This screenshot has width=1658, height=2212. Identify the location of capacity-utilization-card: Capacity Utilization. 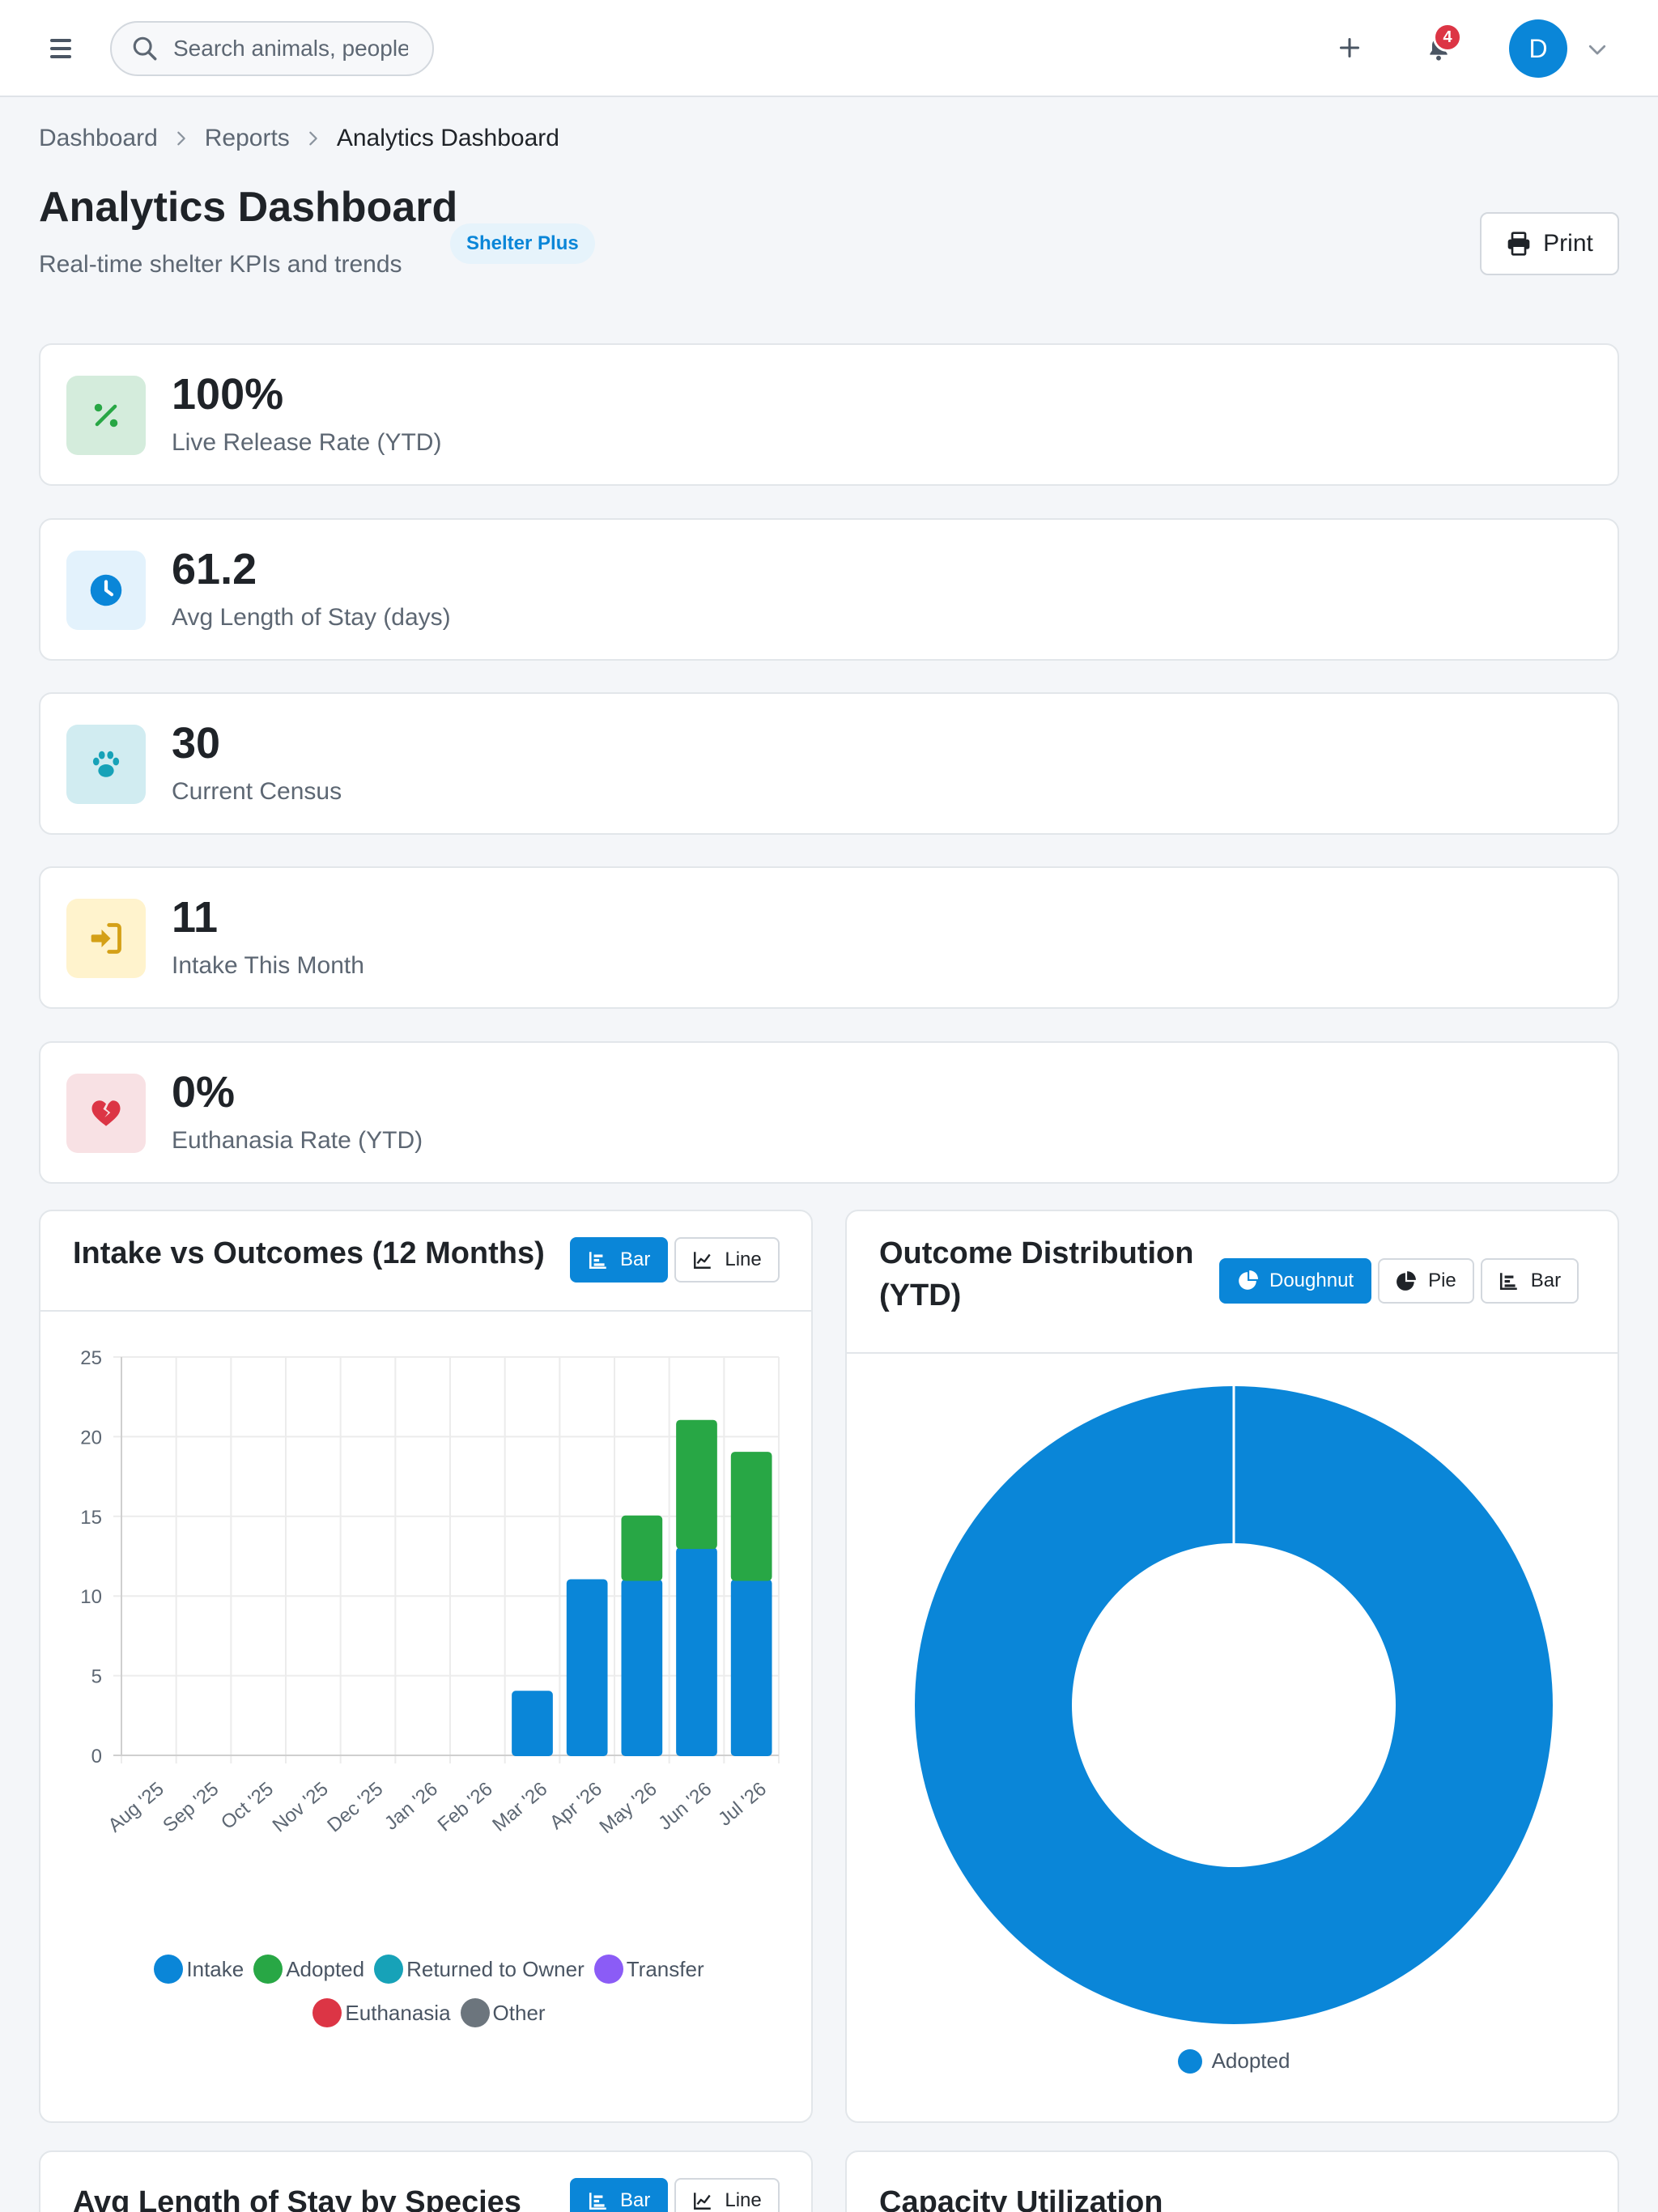
(1232, 2181).